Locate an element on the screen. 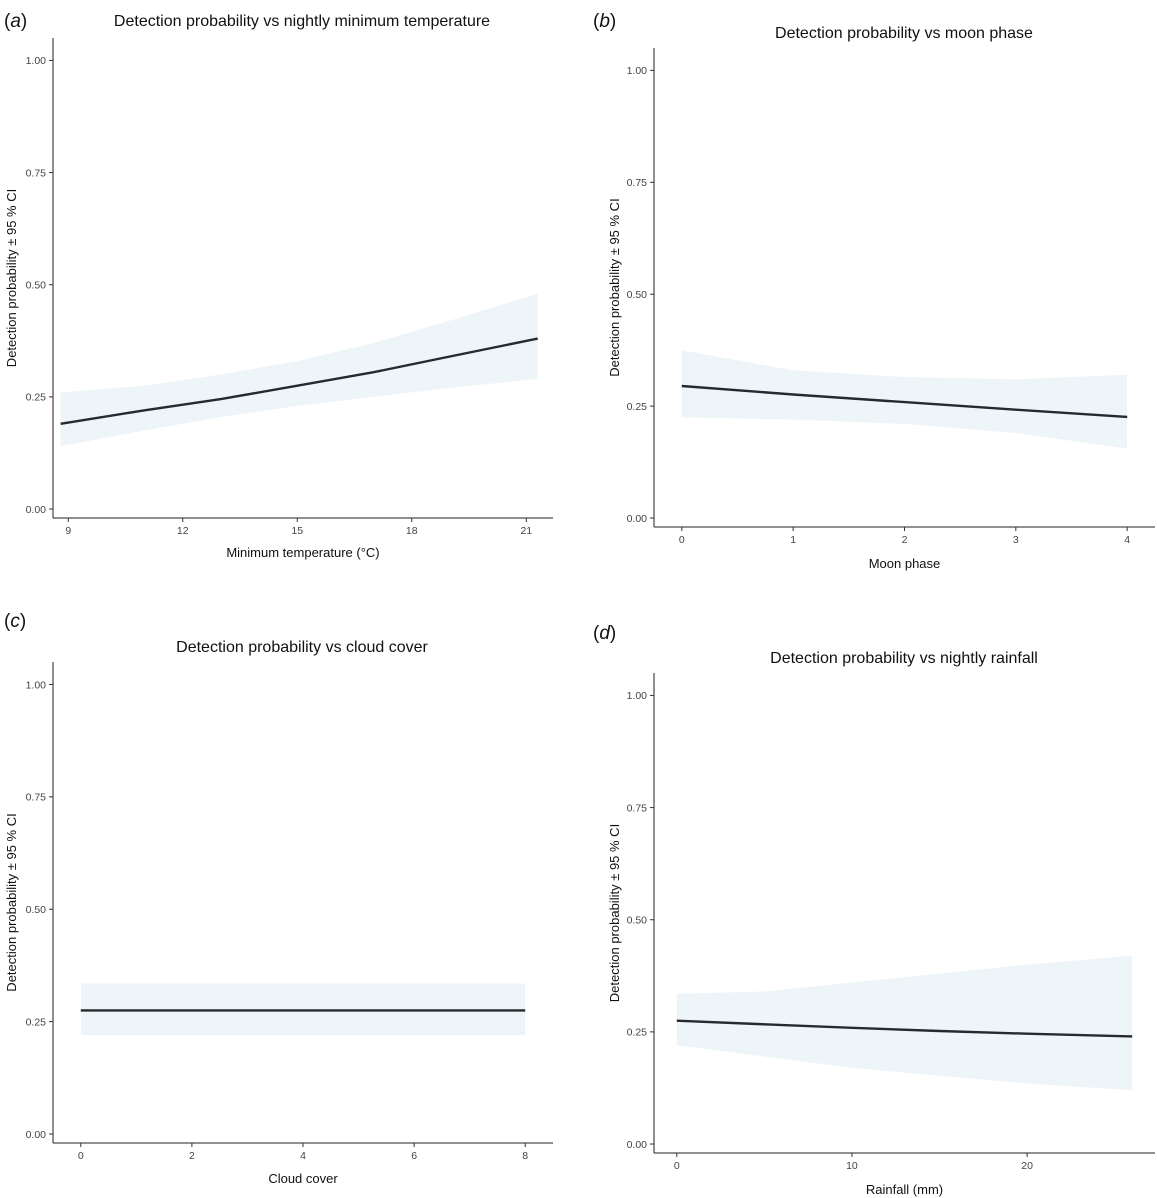 This screenshot has width=1157, height=1198. x-tick-label: 20 is located at coordinates (1027, 1166).